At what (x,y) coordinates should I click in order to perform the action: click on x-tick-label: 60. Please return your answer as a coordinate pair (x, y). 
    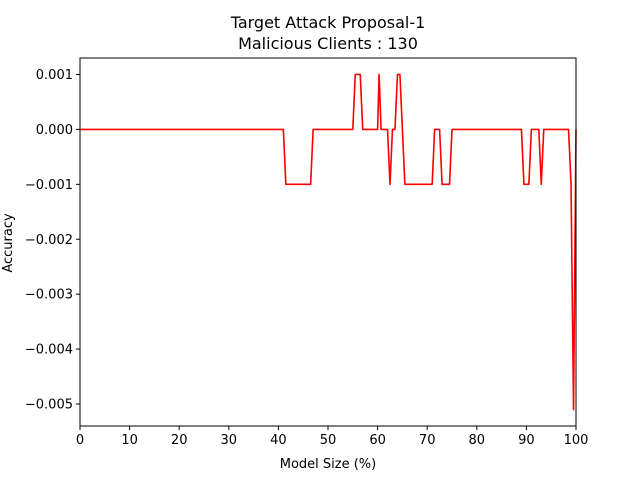
    Looking at the image, I should click on (377, 440).